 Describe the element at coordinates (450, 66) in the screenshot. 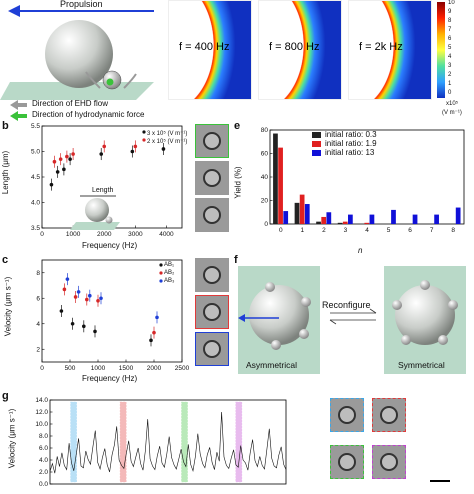

I see `colorbar-tick: 3` at that location.